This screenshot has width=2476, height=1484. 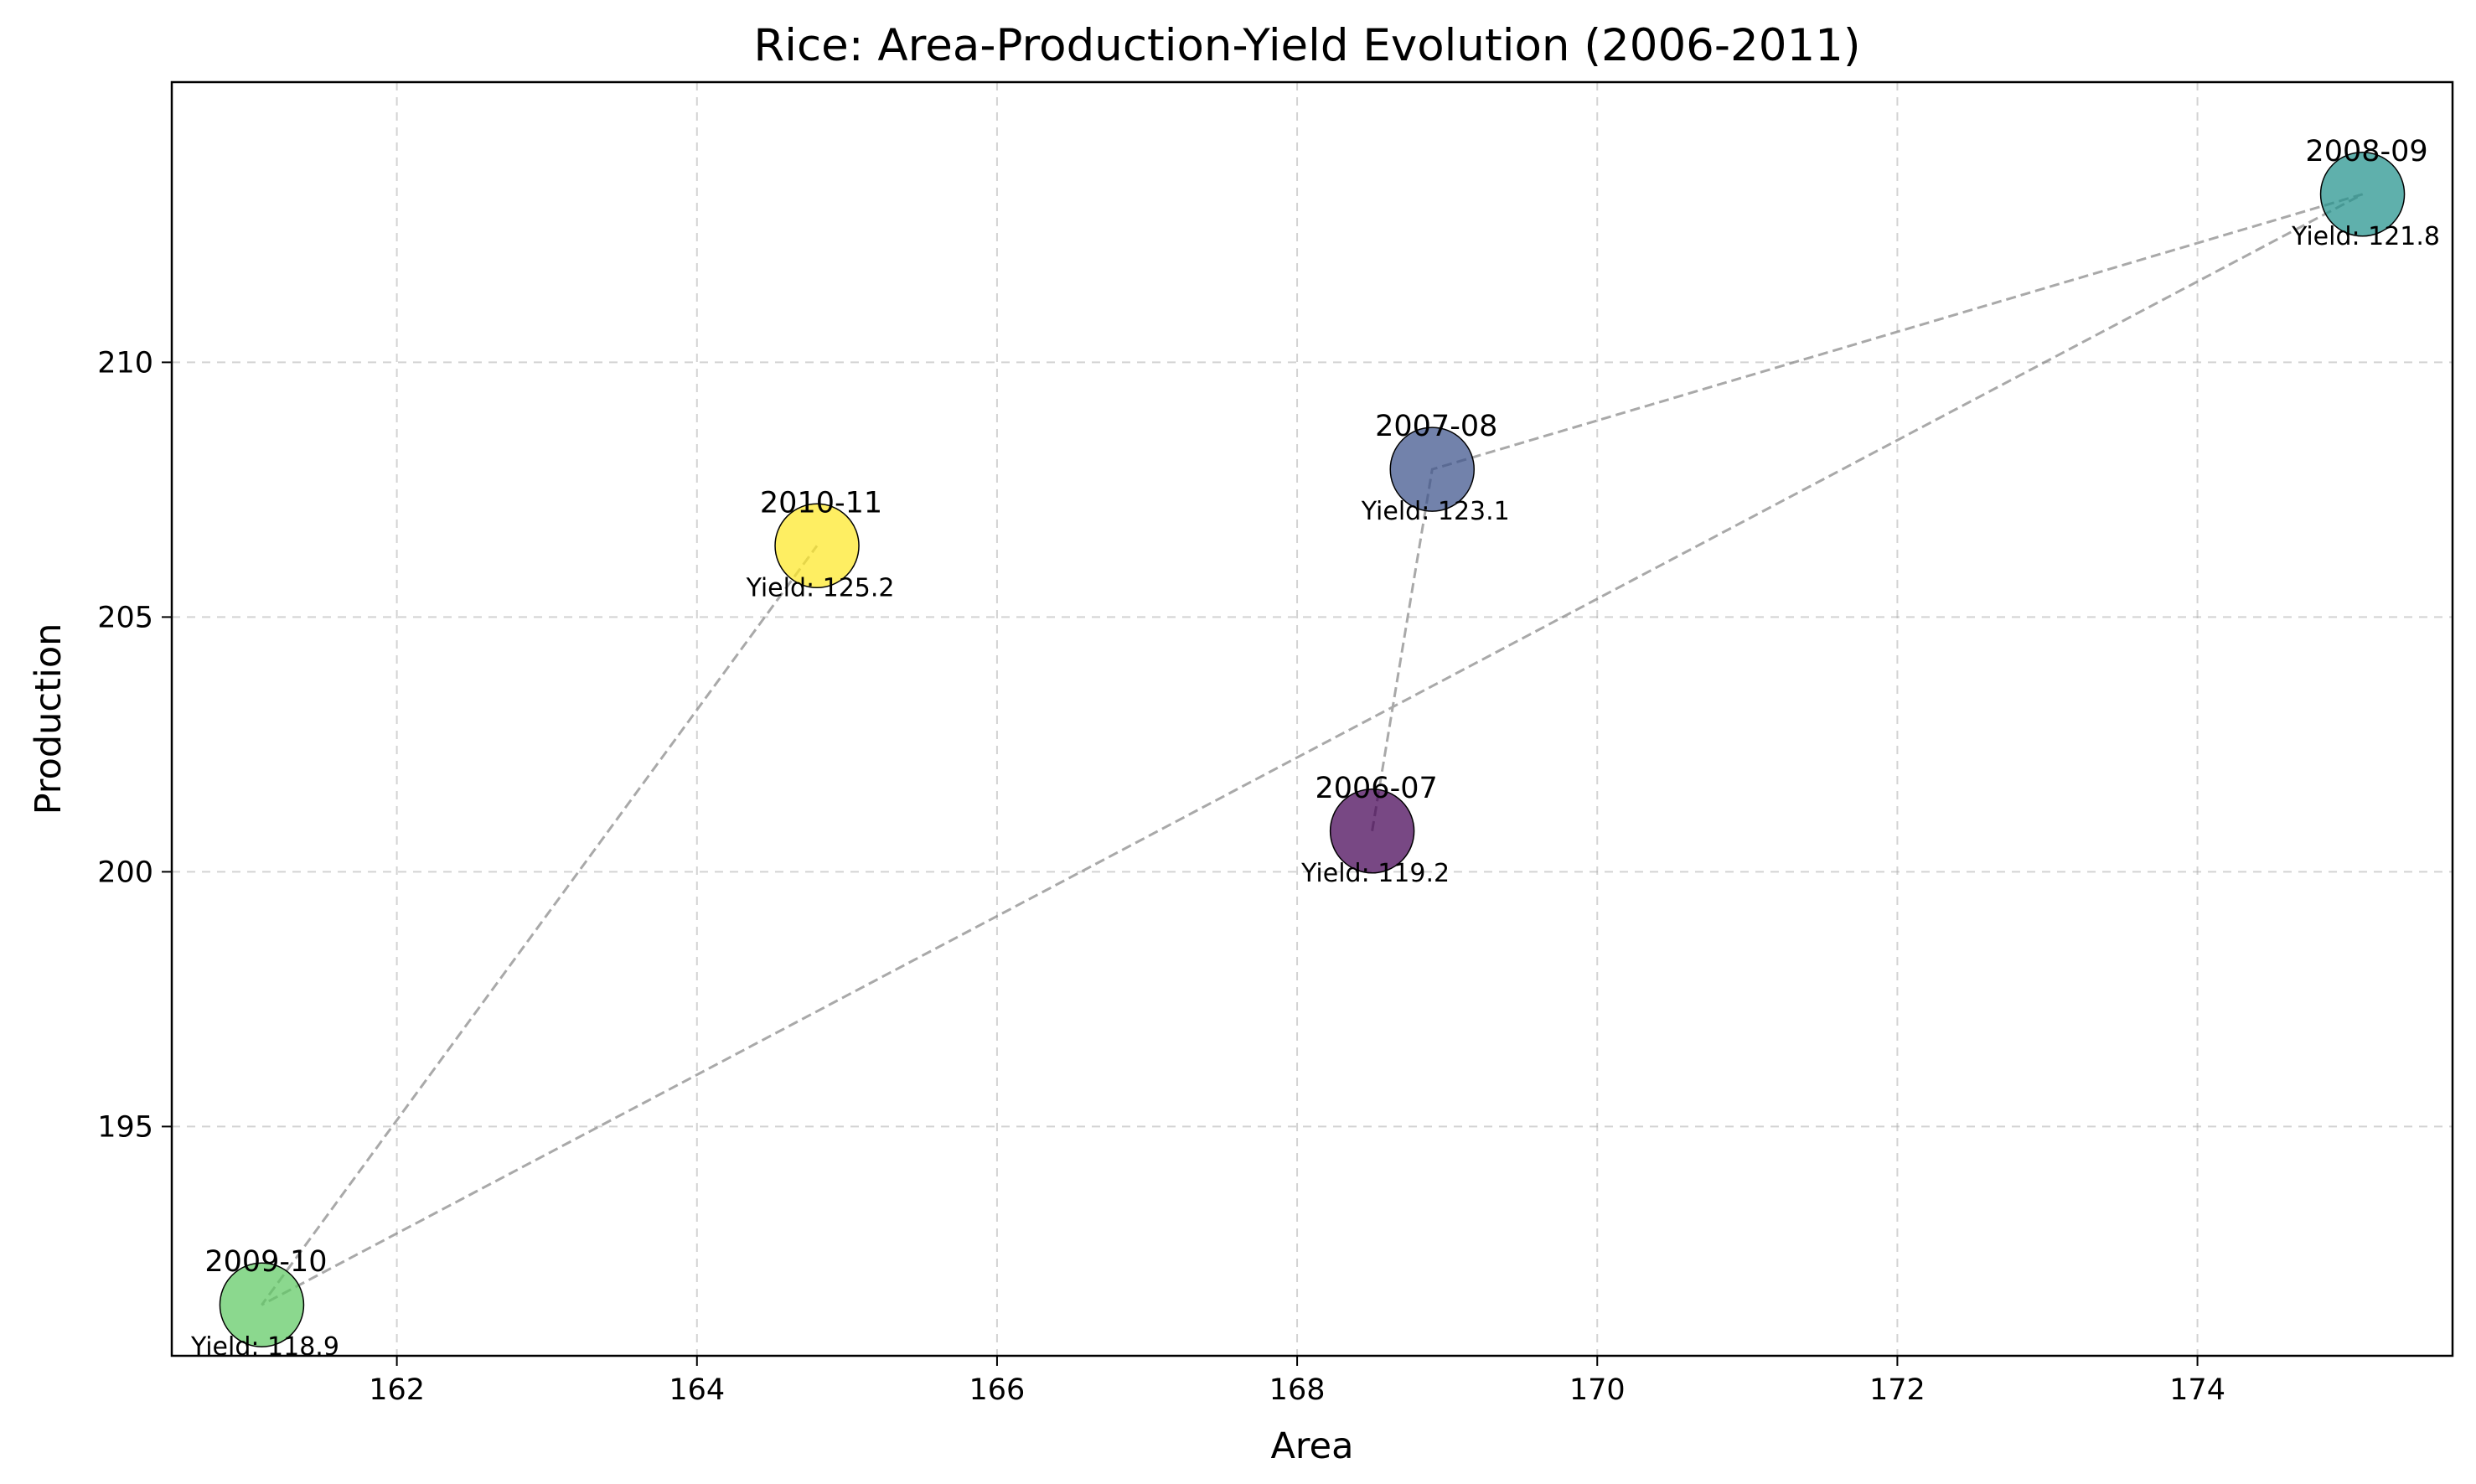 I want to click on point-yield-label: Yield: 119.2, so click(x=1375, y=873).